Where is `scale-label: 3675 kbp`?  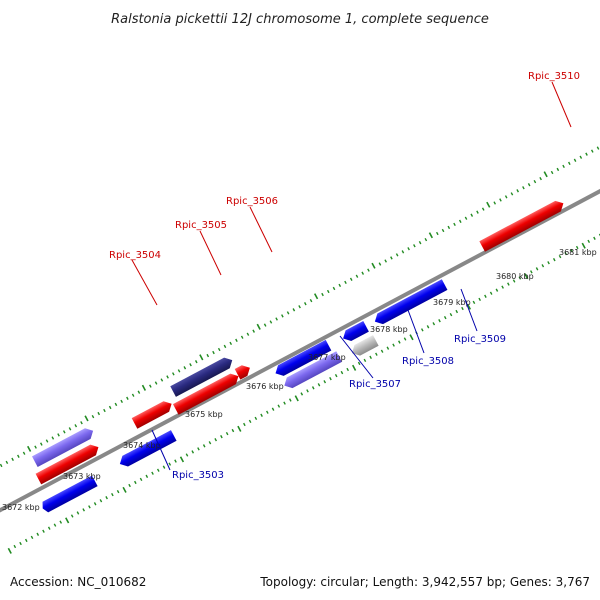
scale-label: 3675 kbp is located at coordinates (204, 414).